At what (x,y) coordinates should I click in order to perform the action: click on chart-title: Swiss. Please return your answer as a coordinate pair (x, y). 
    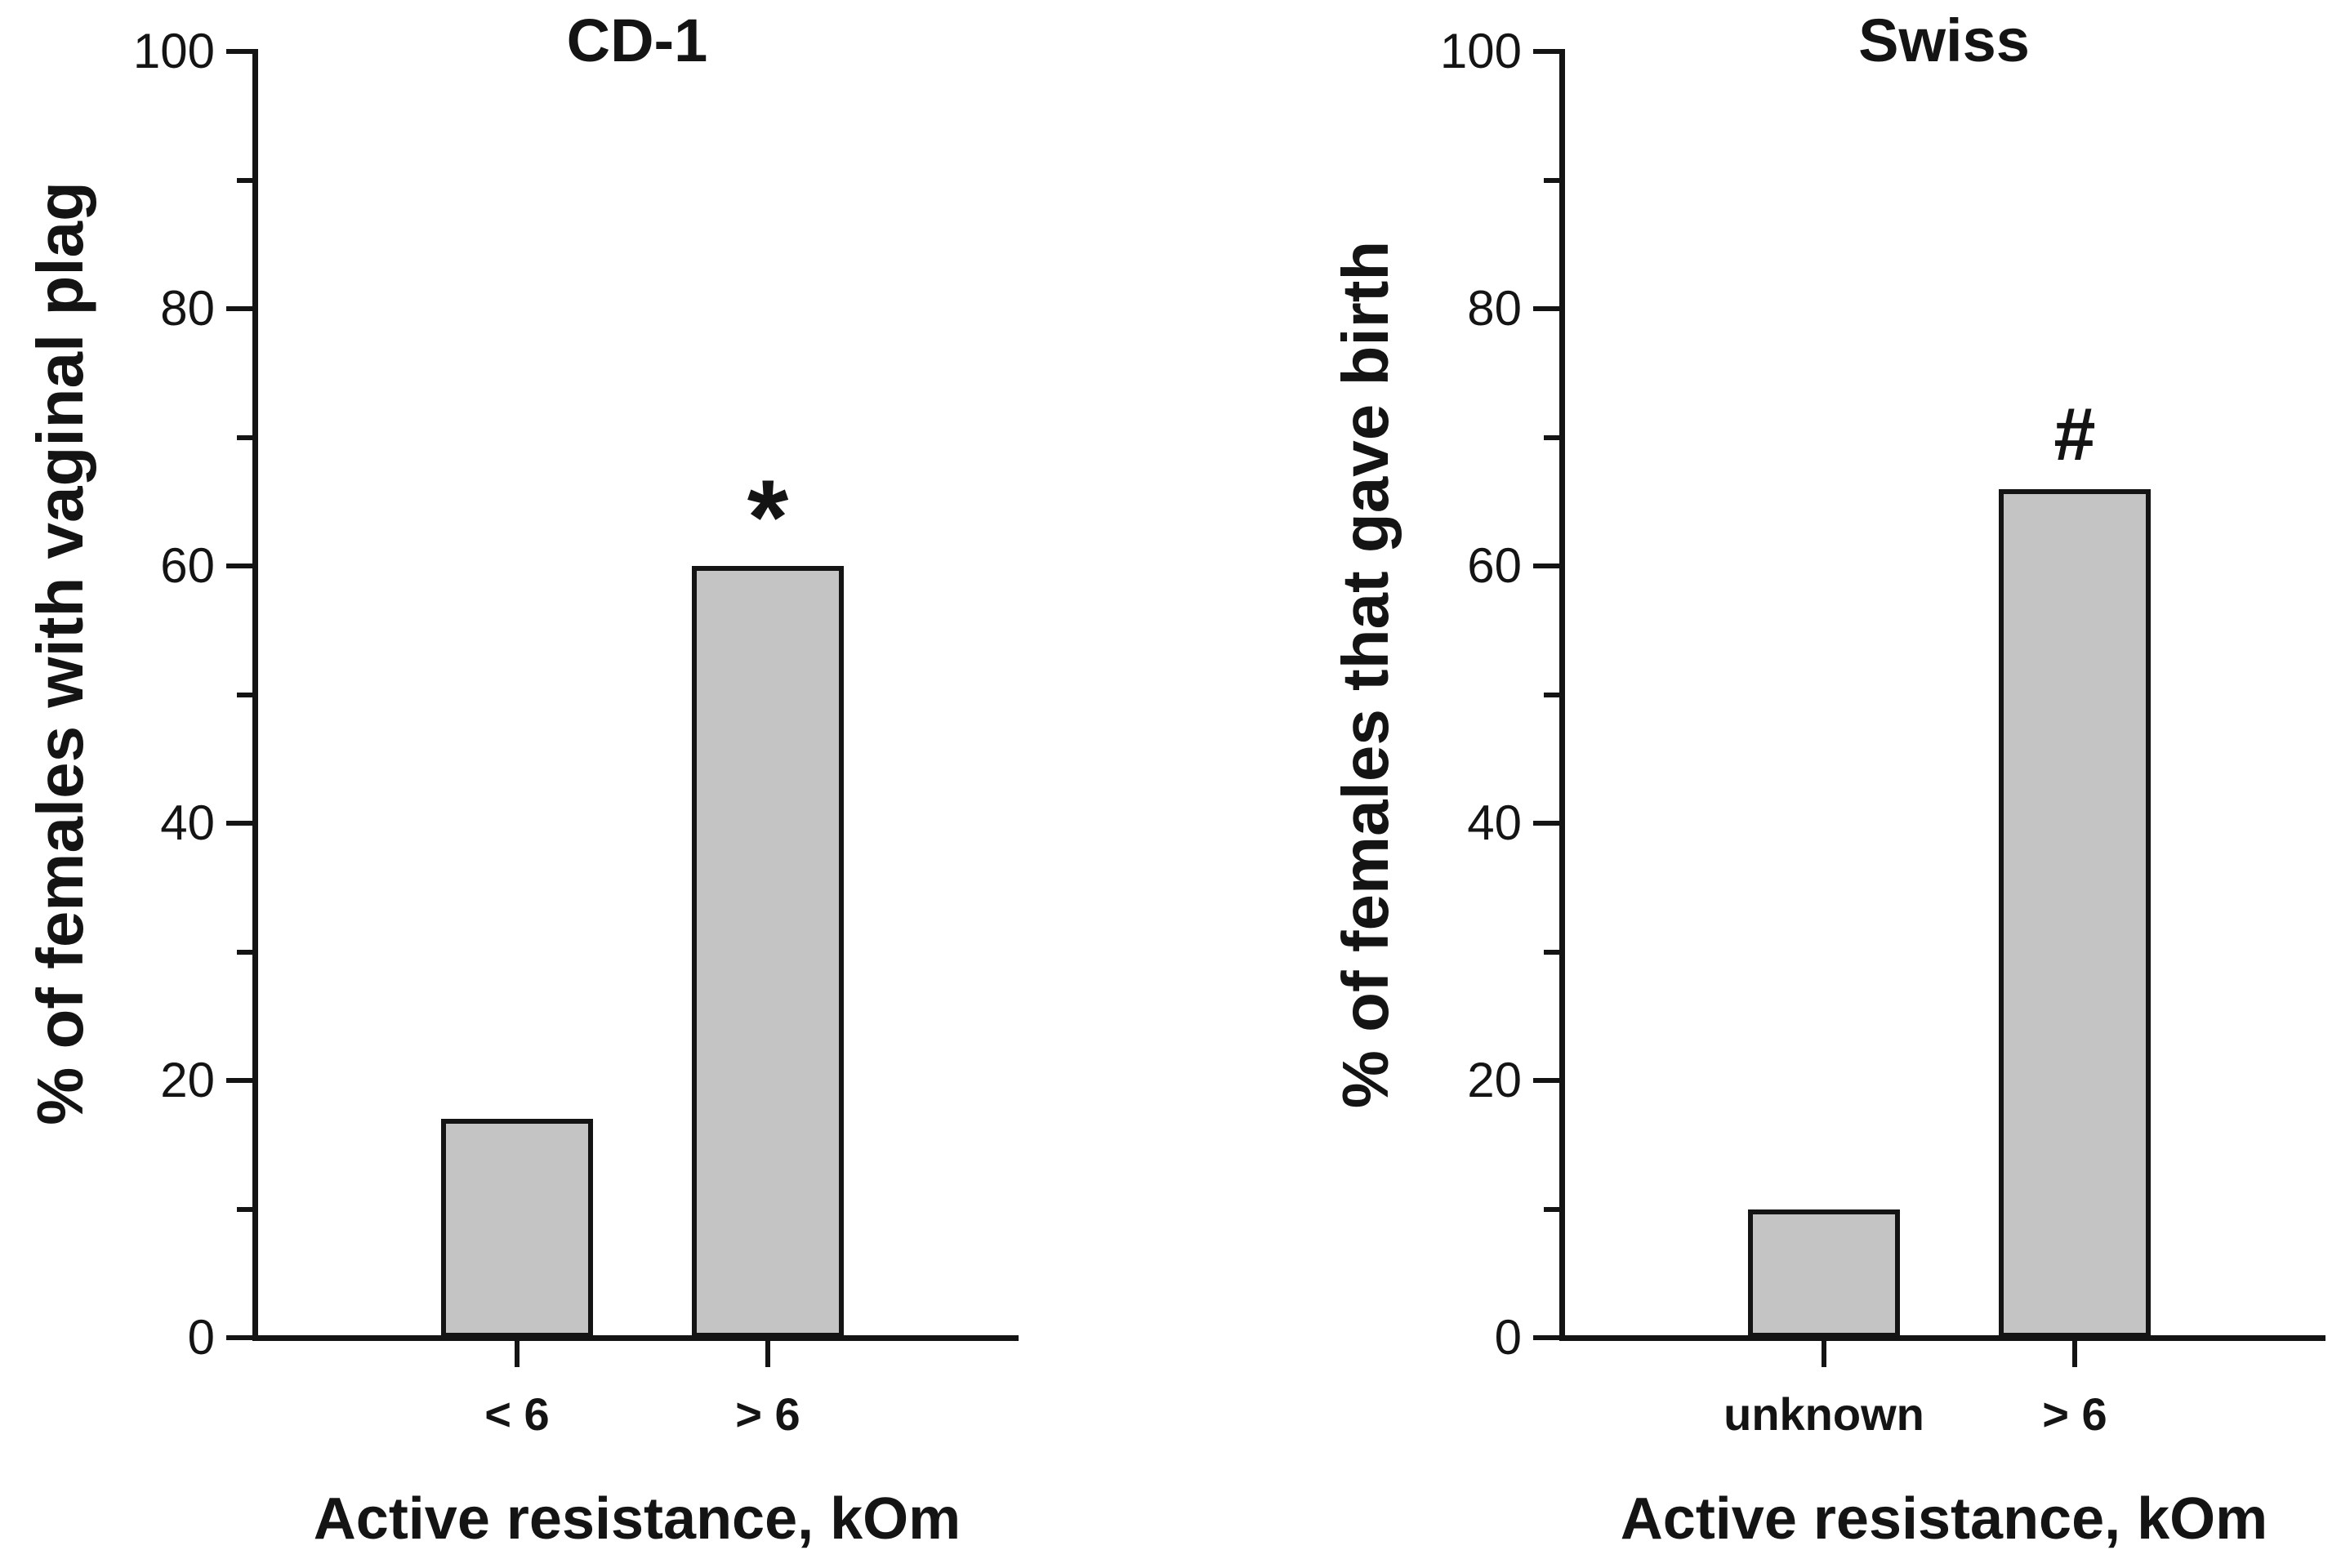
    Looking at the image, I should click on (1944, 40).